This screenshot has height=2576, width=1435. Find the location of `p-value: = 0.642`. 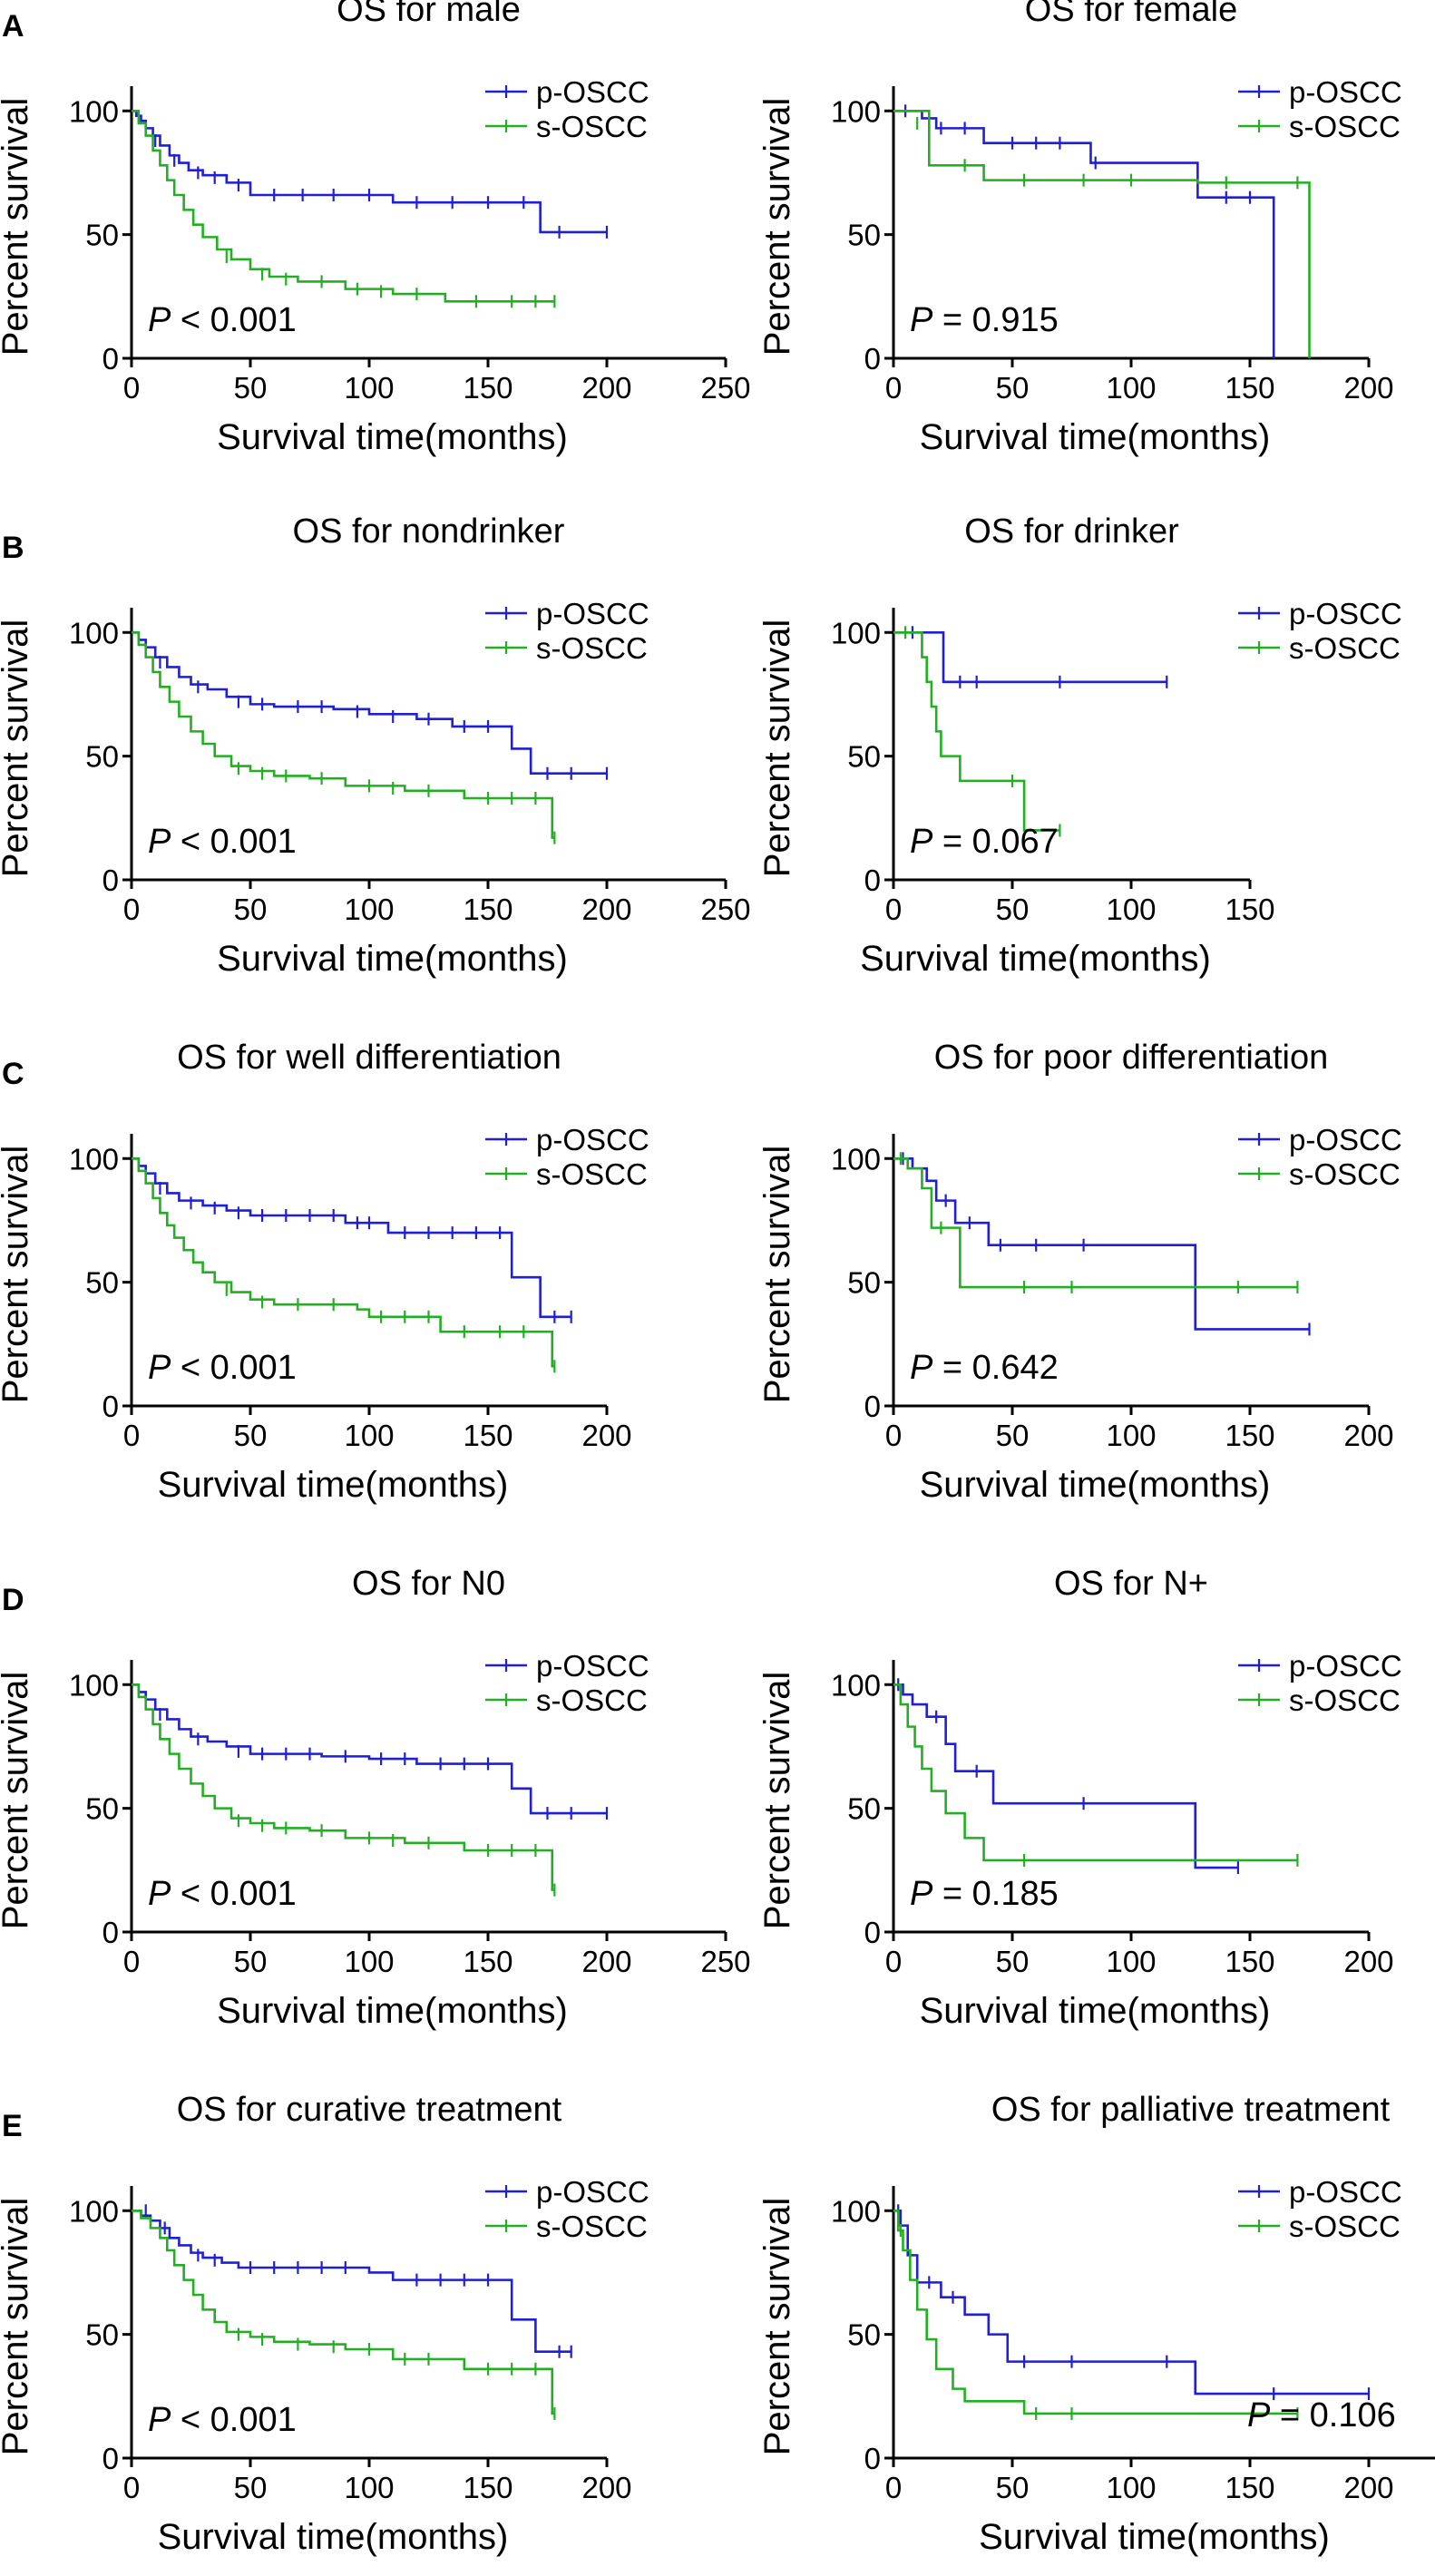

p-value: = 0.642 is located at coordinates (995, 1368).